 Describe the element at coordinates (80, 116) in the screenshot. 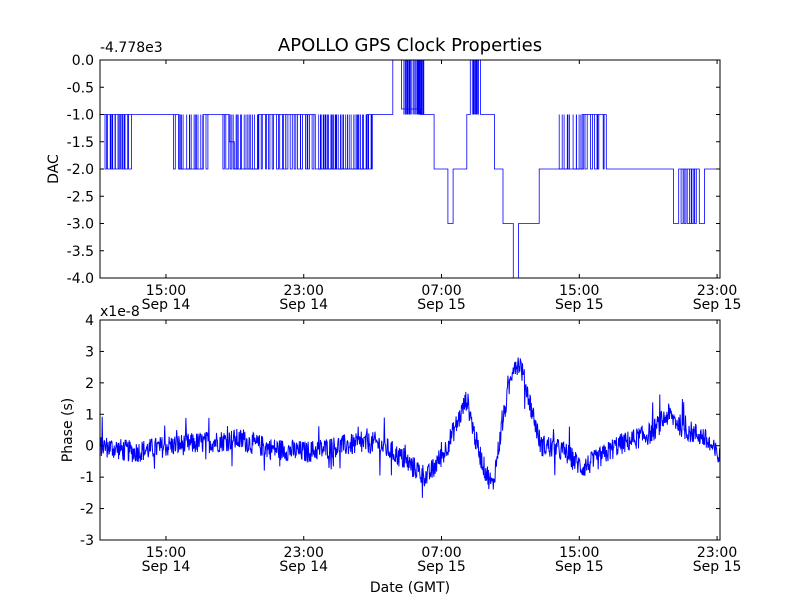

I see `y-tick-label: -1.0` at that location.